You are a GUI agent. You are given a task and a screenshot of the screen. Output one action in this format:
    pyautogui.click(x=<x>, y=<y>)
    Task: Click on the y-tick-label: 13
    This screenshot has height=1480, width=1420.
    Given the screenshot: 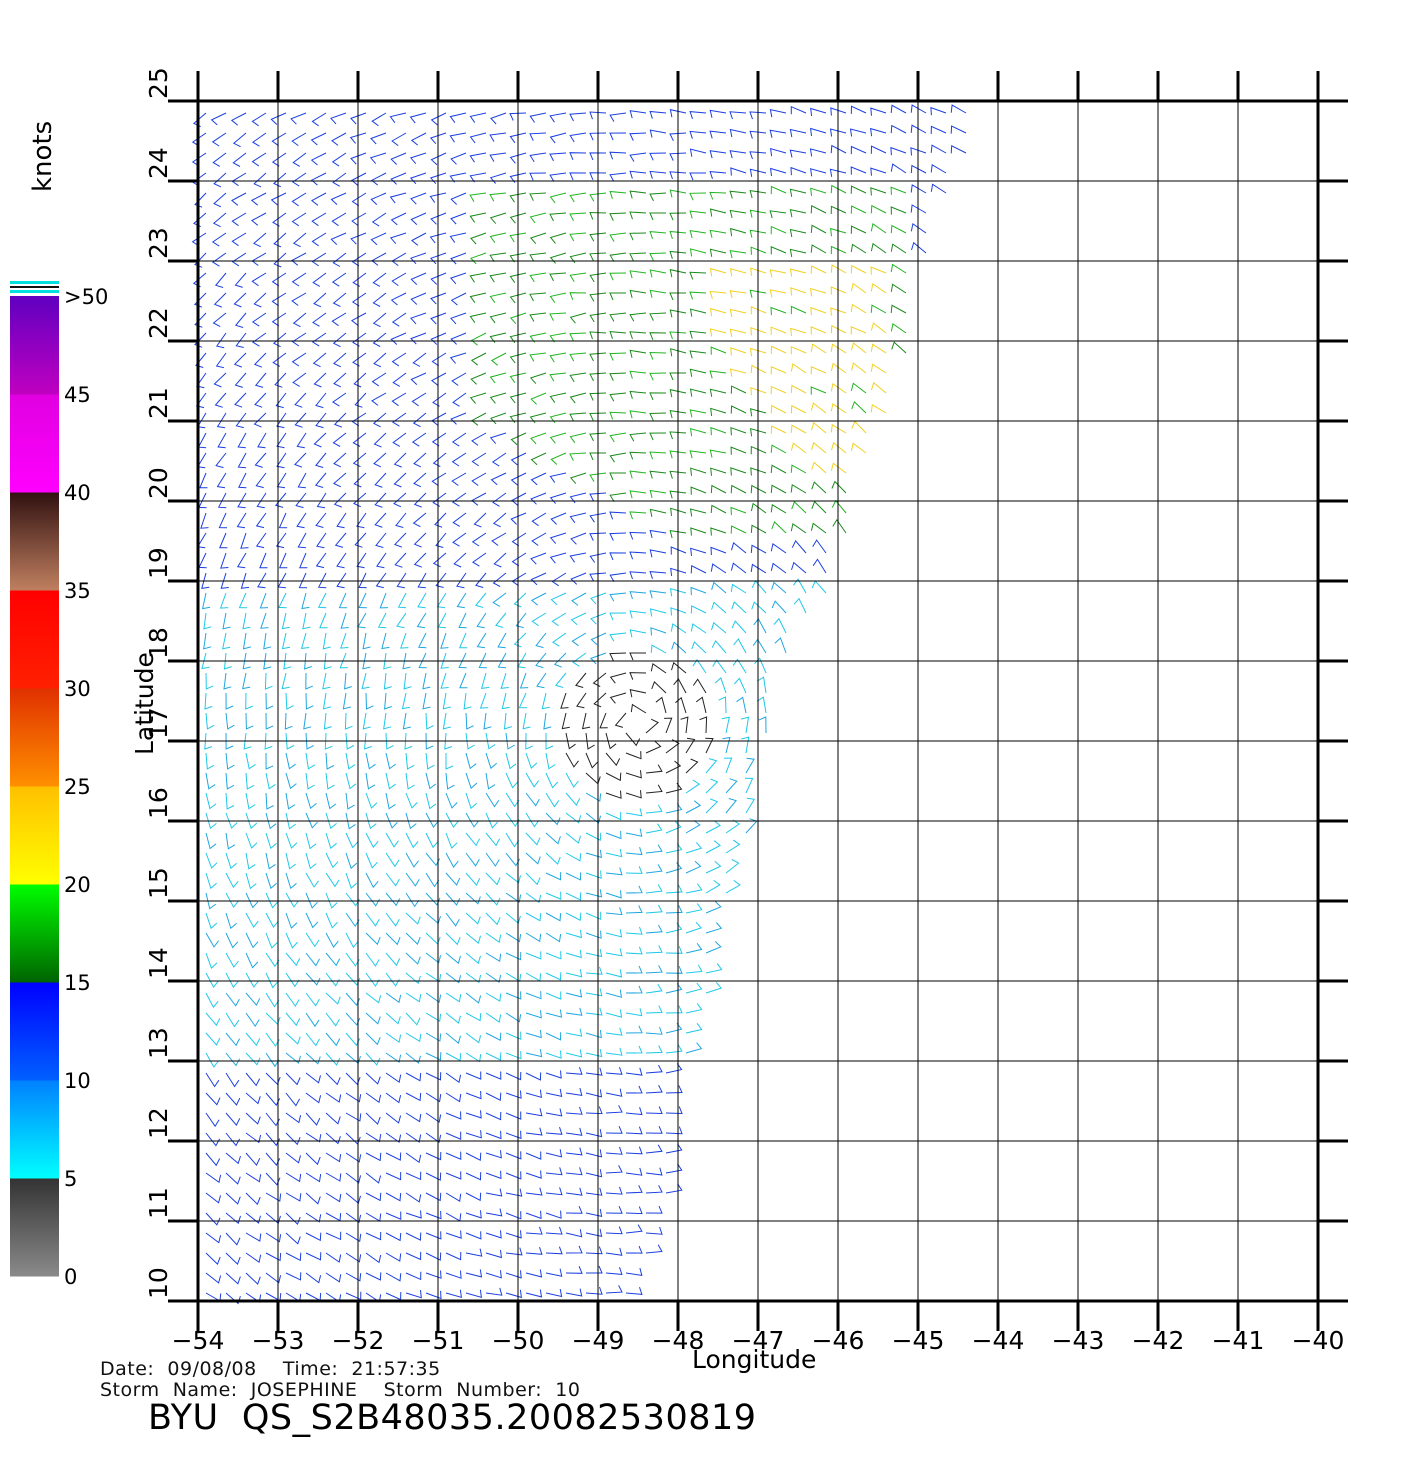 What is the action you would take?
    pyautogui.click(x=158, y=1043)
    